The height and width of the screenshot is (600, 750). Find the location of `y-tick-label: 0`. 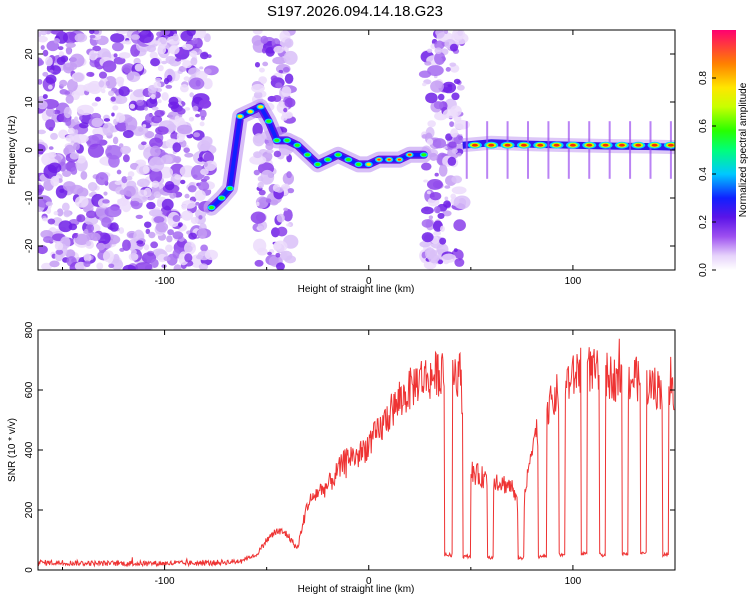

y-tick-label: 0 is located at coordinates (29, 570).